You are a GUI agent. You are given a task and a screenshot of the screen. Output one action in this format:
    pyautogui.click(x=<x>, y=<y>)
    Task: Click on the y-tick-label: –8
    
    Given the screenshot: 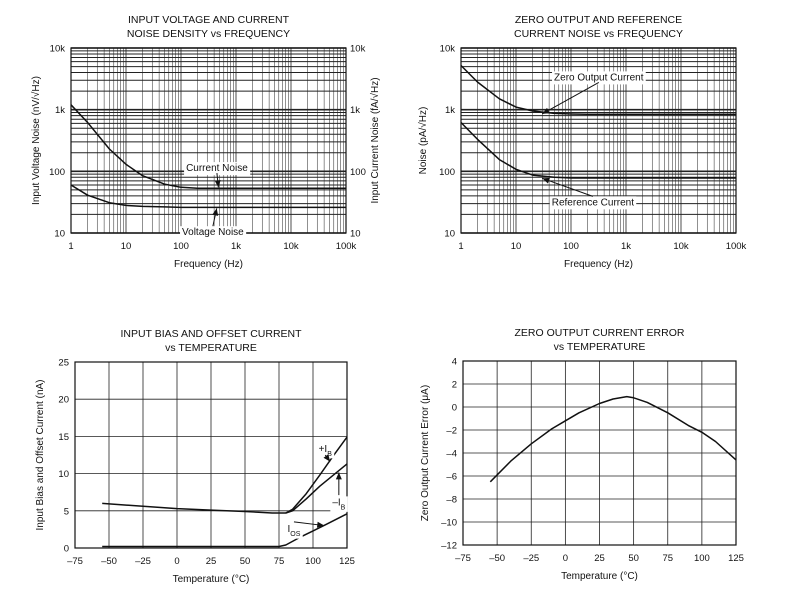 What is the action you would take?
    pyautogui.click(x=451, y=500)
    